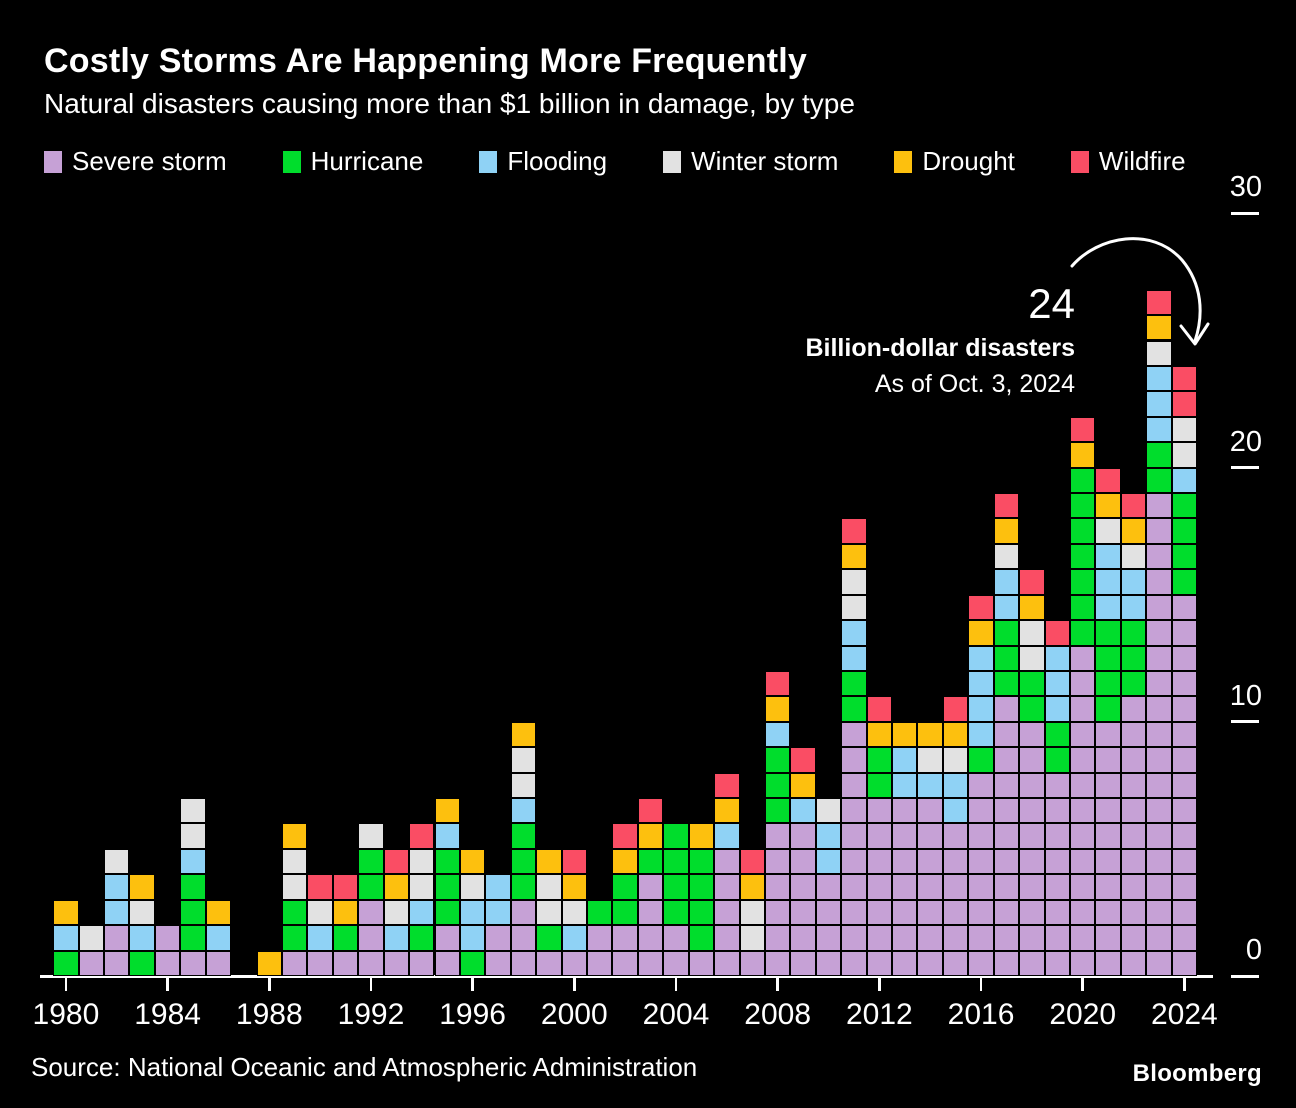 The height and width of the screenshot is (1108, 1296). I want to click on disaster-block-2014-drought, so click(930, 734).